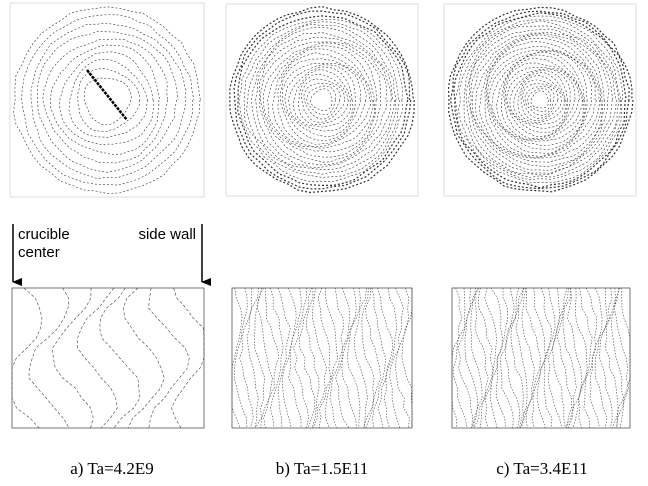 This screenshot has height=486, width=648. Describe the element at coordinates (322, 468) in the screenshot. I see `panel-caption: b) Ta=1.5E11` at that location.